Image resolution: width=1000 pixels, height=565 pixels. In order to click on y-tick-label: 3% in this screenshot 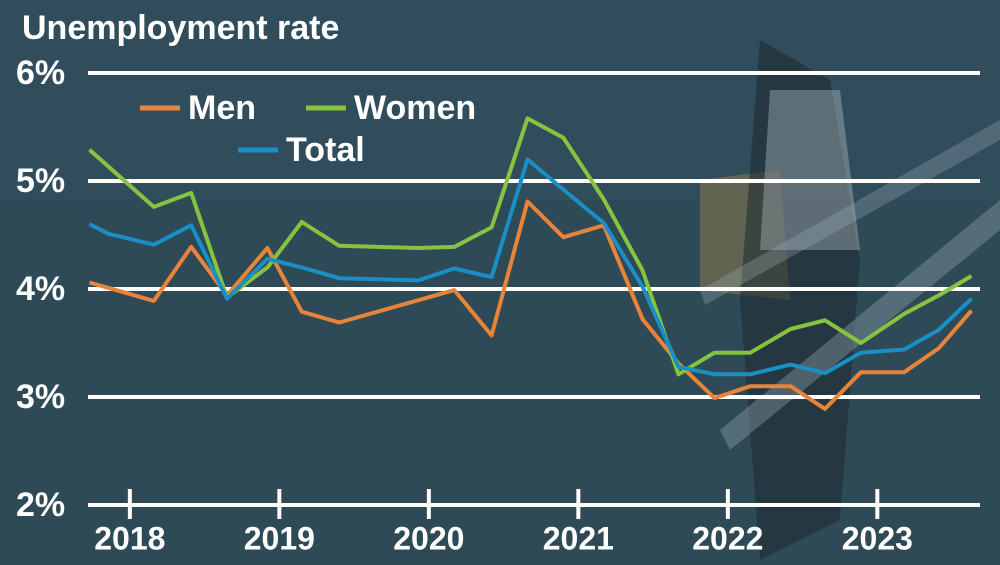, I will do `click(40, 397)`.